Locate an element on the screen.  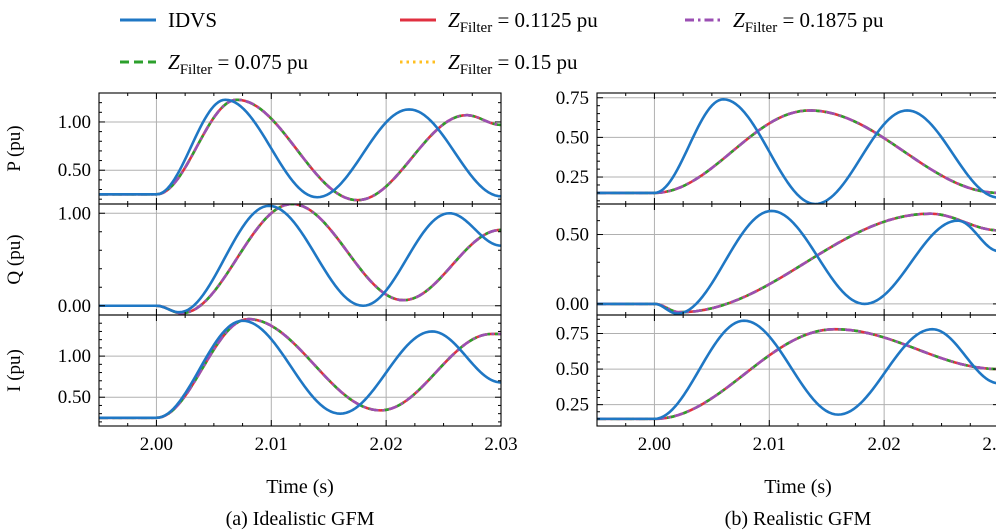
y-axis-label: Q (pu) is located at coordinates (14, 259).